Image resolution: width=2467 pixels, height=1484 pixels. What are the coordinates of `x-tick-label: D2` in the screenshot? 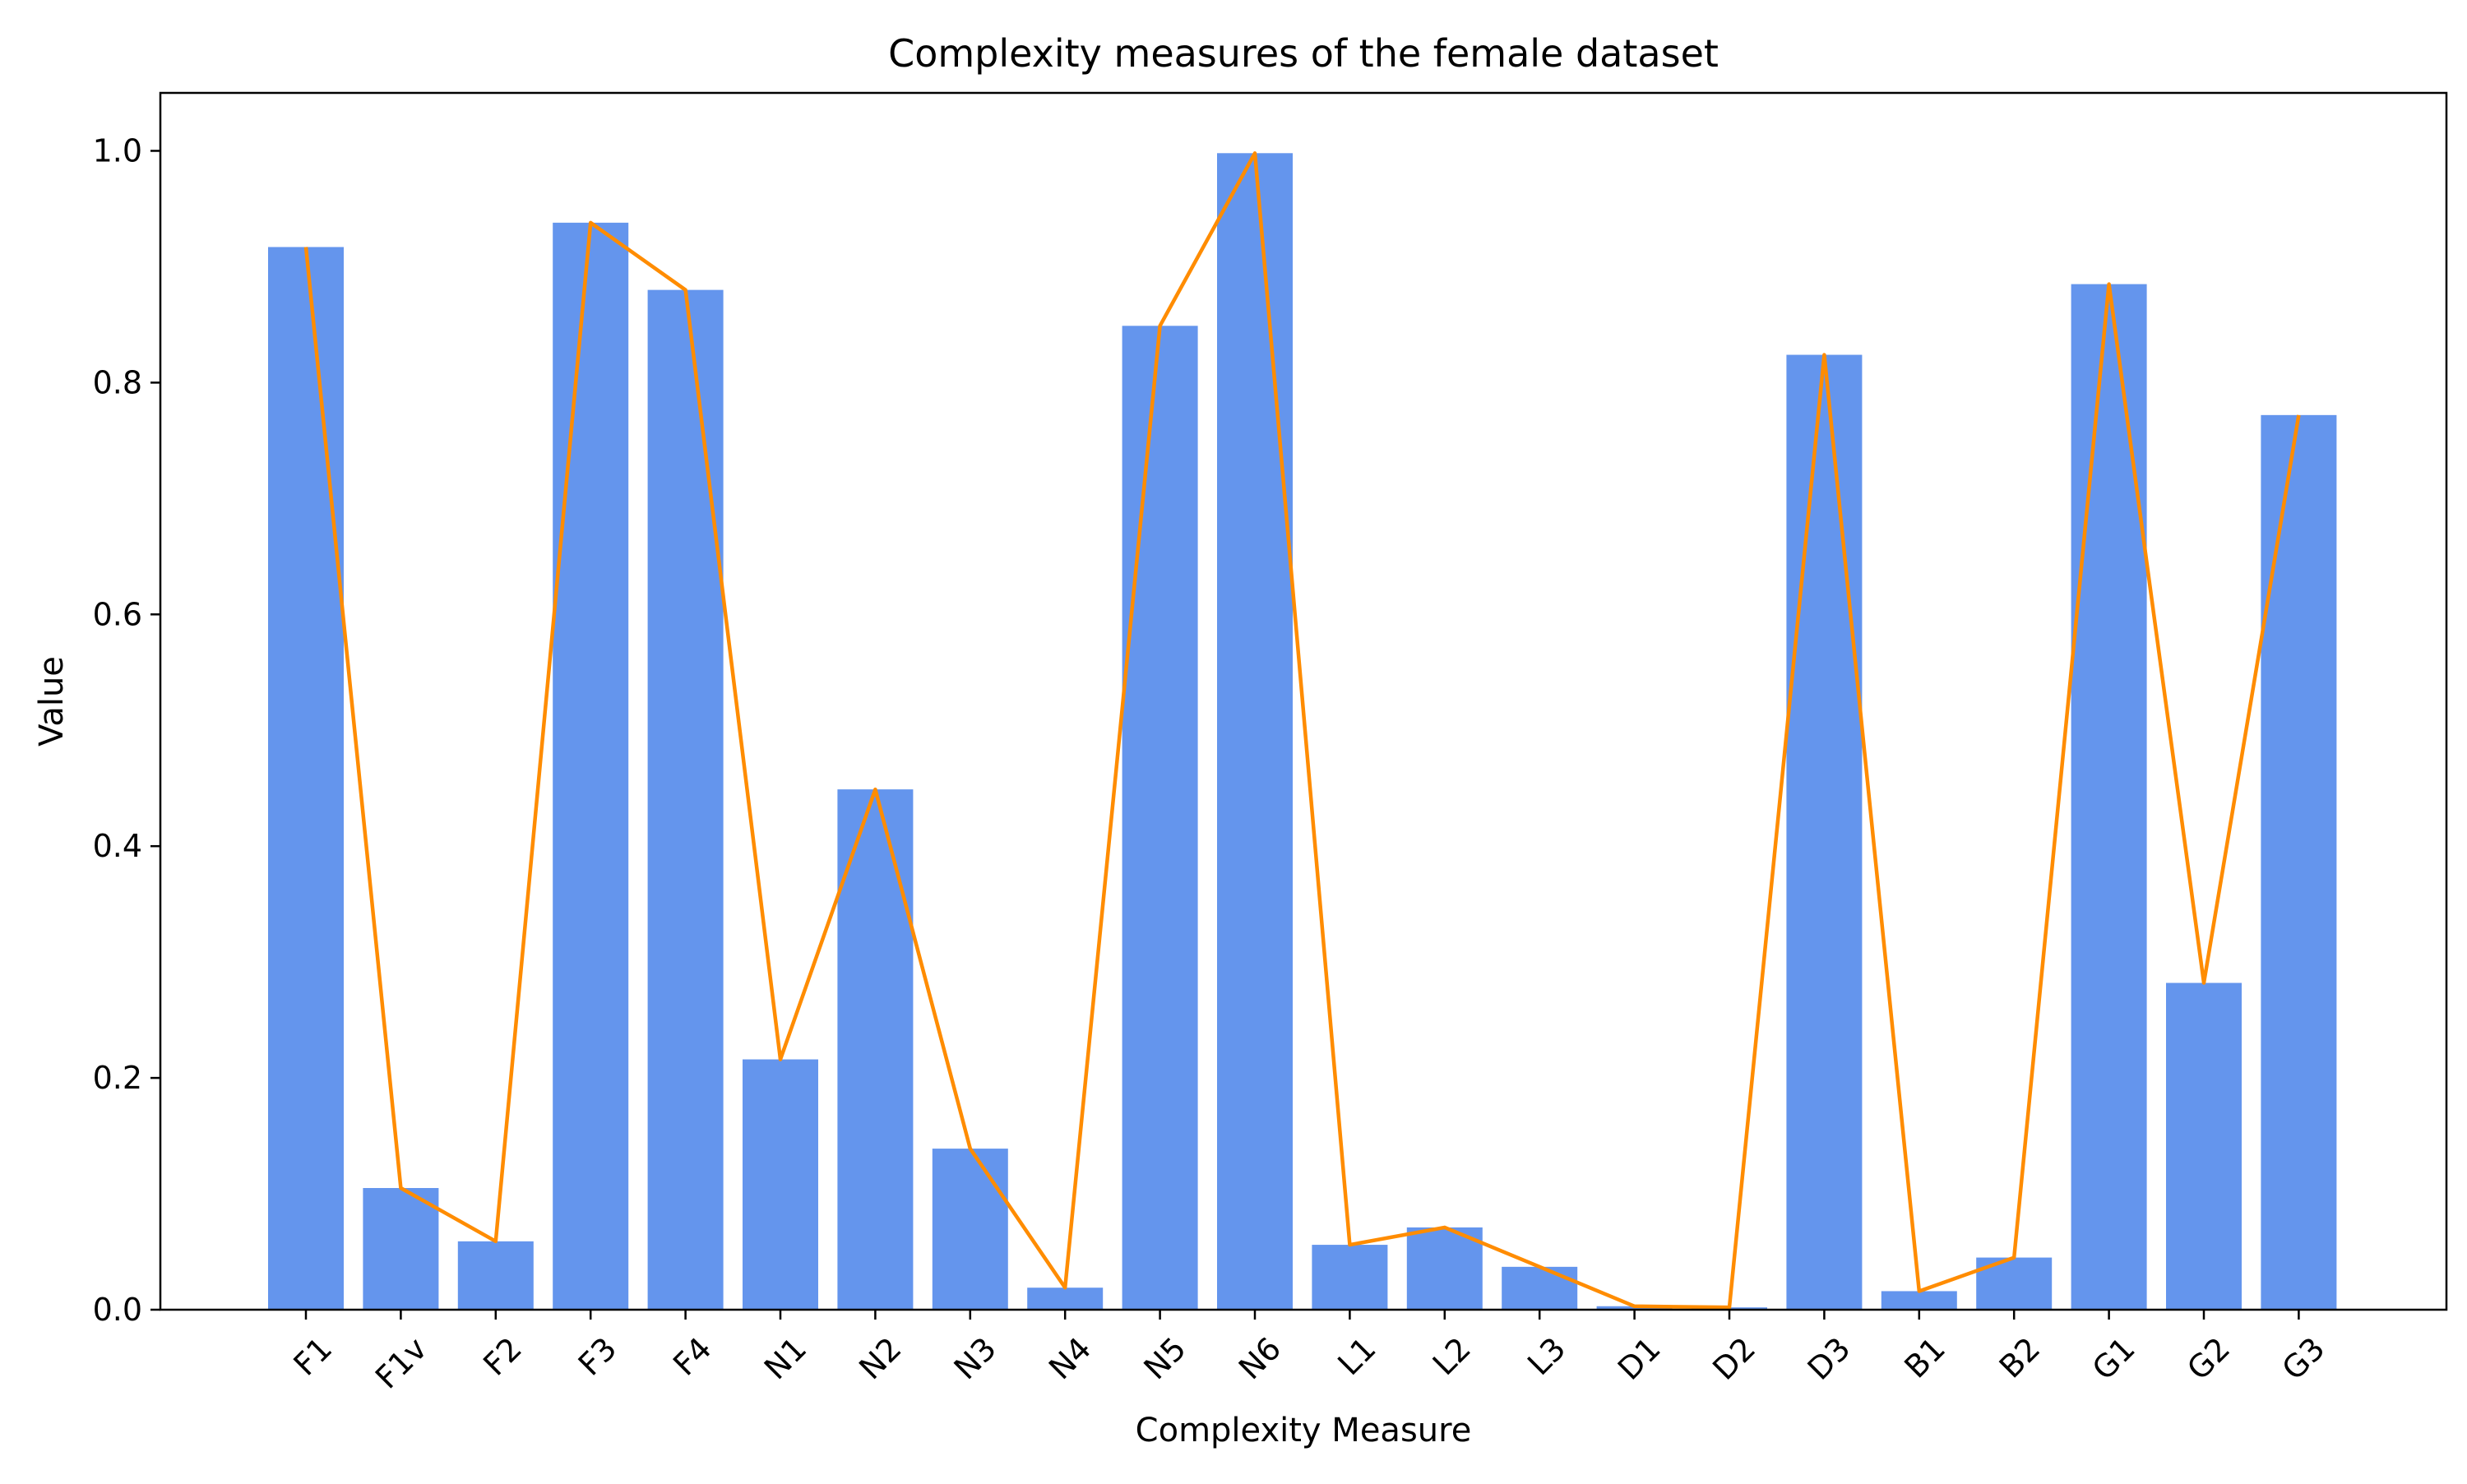 It's located at (1734, 1358).